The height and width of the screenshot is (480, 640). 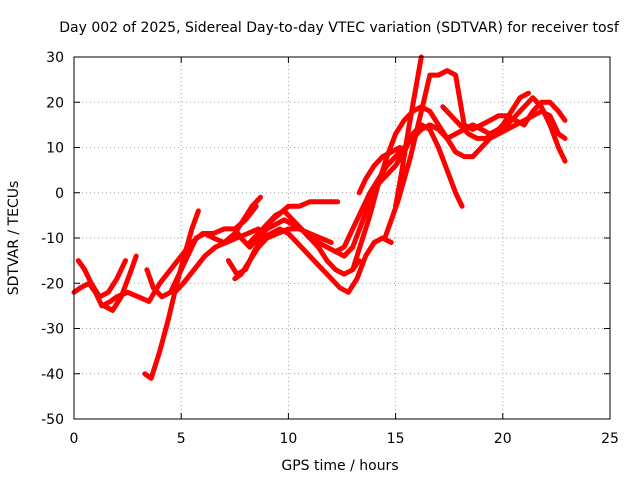 I want to click on y-tick-label: -10, so click(x=52, y=239).